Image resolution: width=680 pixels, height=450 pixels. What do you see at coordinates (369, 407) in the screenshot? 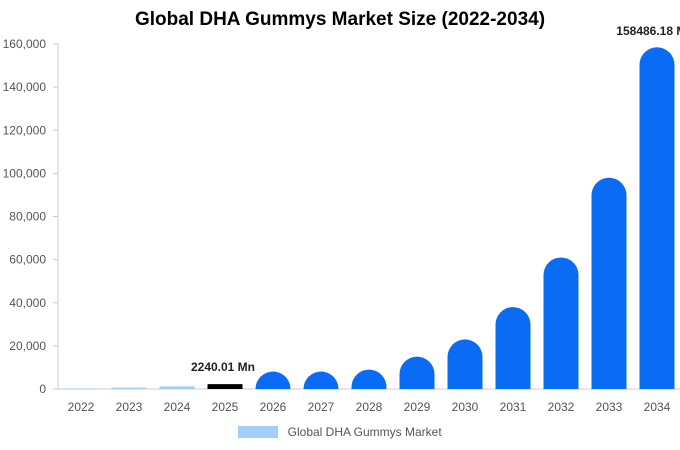
I see `x-tick-label: 2028` at bounding box center [369, 407].